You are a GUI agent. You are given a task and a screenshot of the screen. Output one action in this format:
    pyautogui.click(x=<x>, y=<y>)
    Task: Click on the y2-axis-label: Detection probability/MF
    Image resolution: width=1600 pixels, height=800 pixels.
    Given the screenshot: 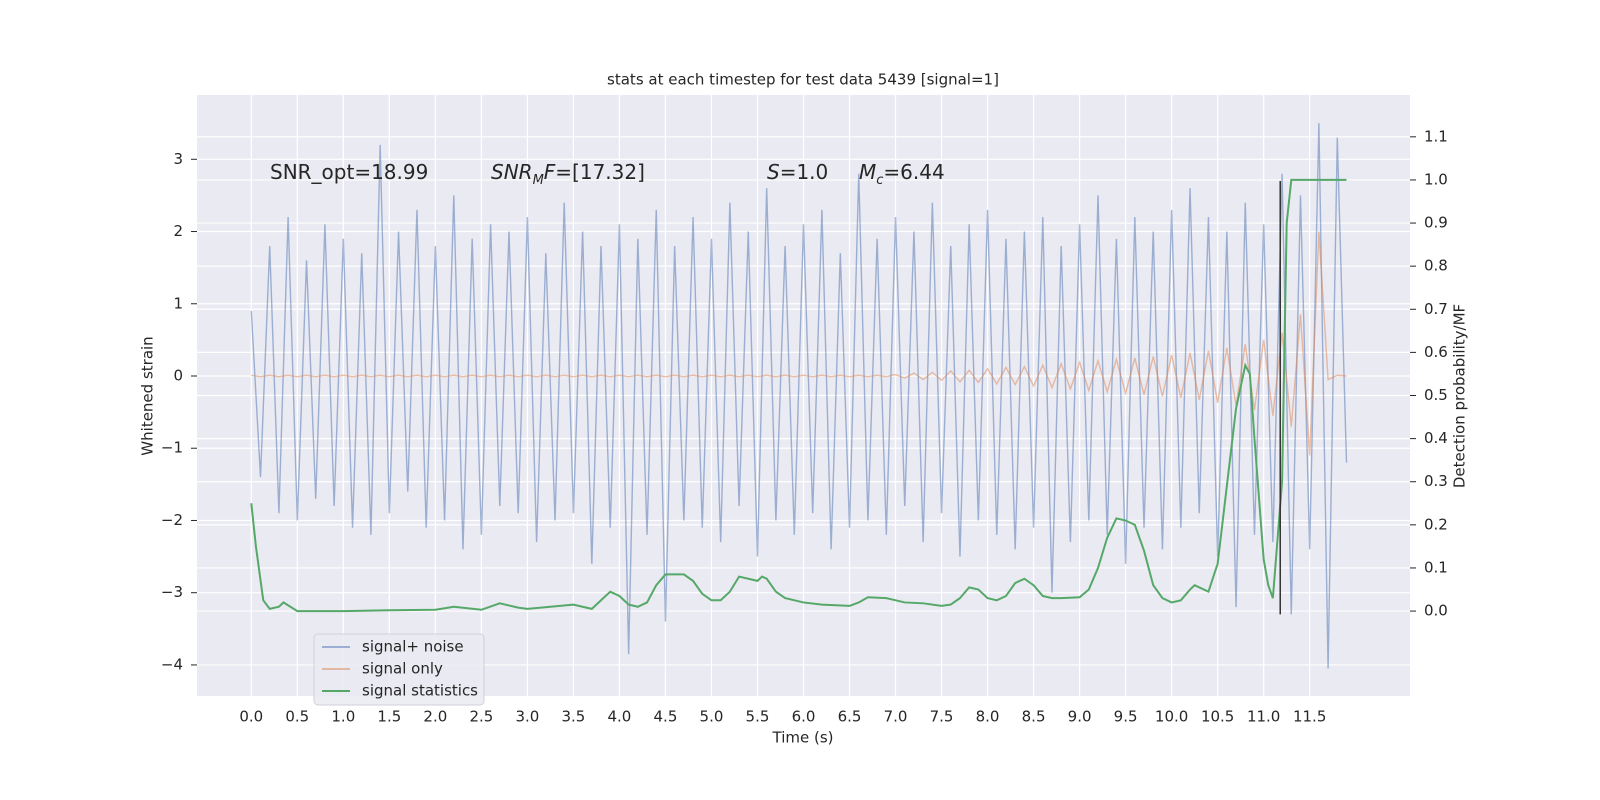 What is the action you would take?
    pyautogui.click(x=1460, y=396)
    